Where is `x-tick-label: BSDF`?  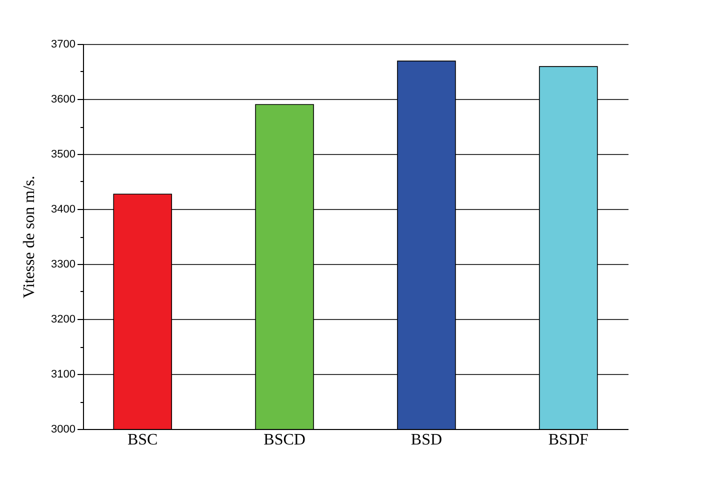
x-tick-label: BSDF is located at coordinates (568, 440).